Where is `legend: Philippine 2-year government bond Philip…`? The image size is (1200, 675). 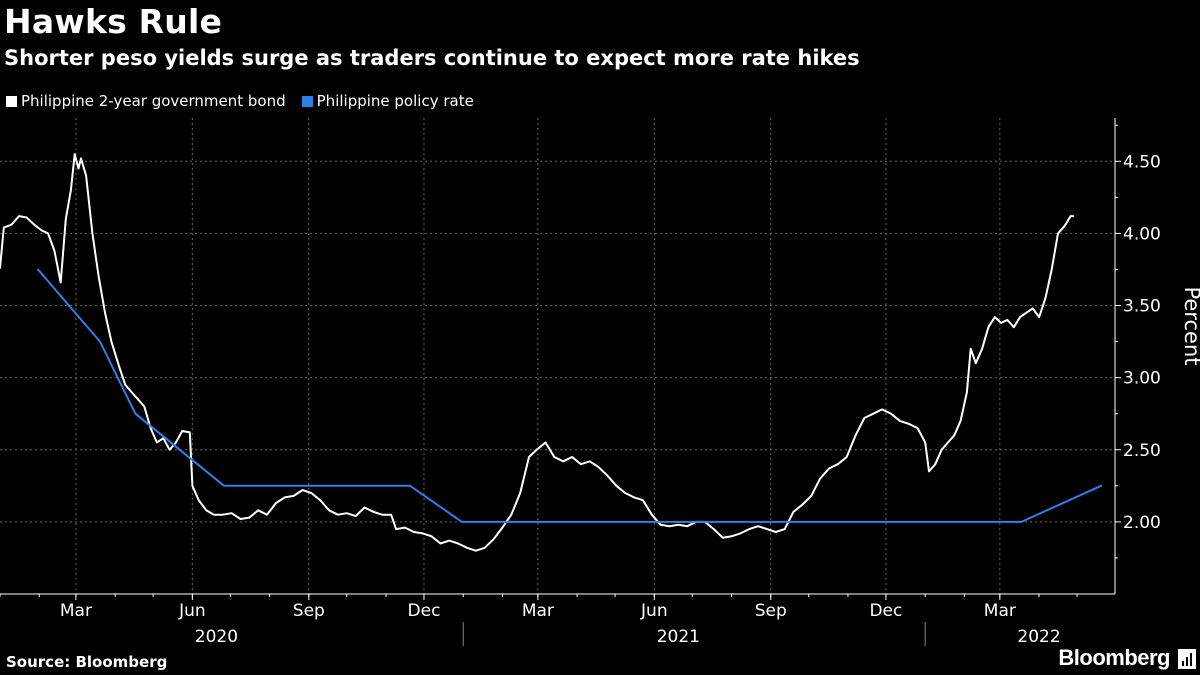 legend: Philippine 2-year government bond Philip… is located at coordinates (240, 101).